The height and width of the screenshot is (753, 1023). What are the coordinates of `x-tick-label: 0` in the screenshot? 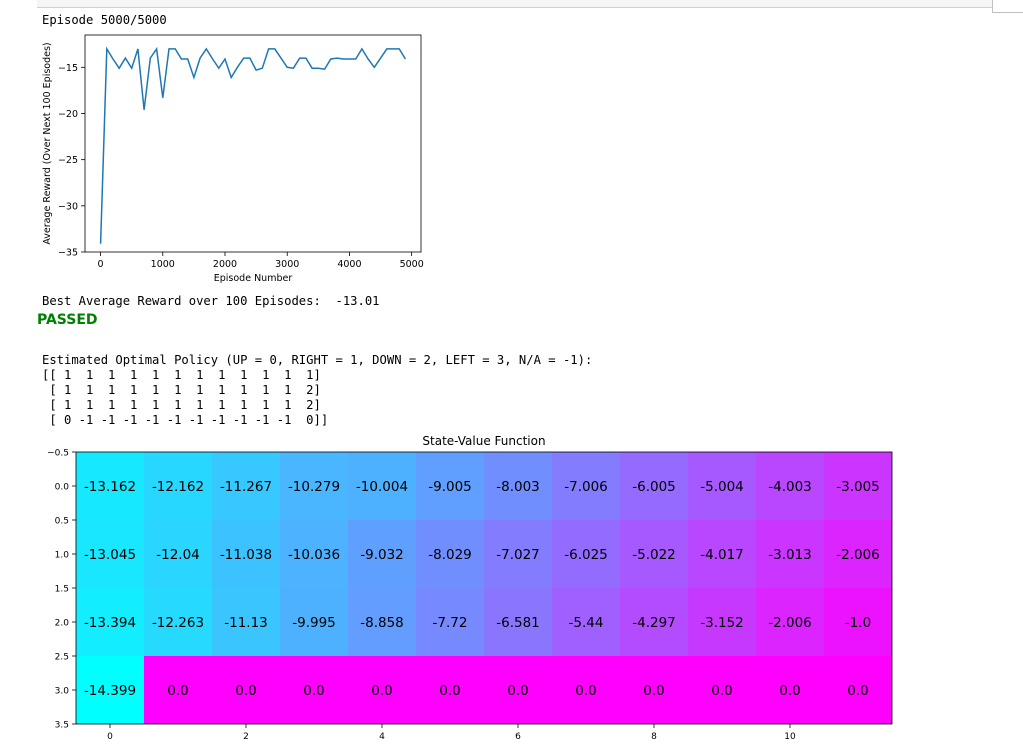 It's located at (101, 264).